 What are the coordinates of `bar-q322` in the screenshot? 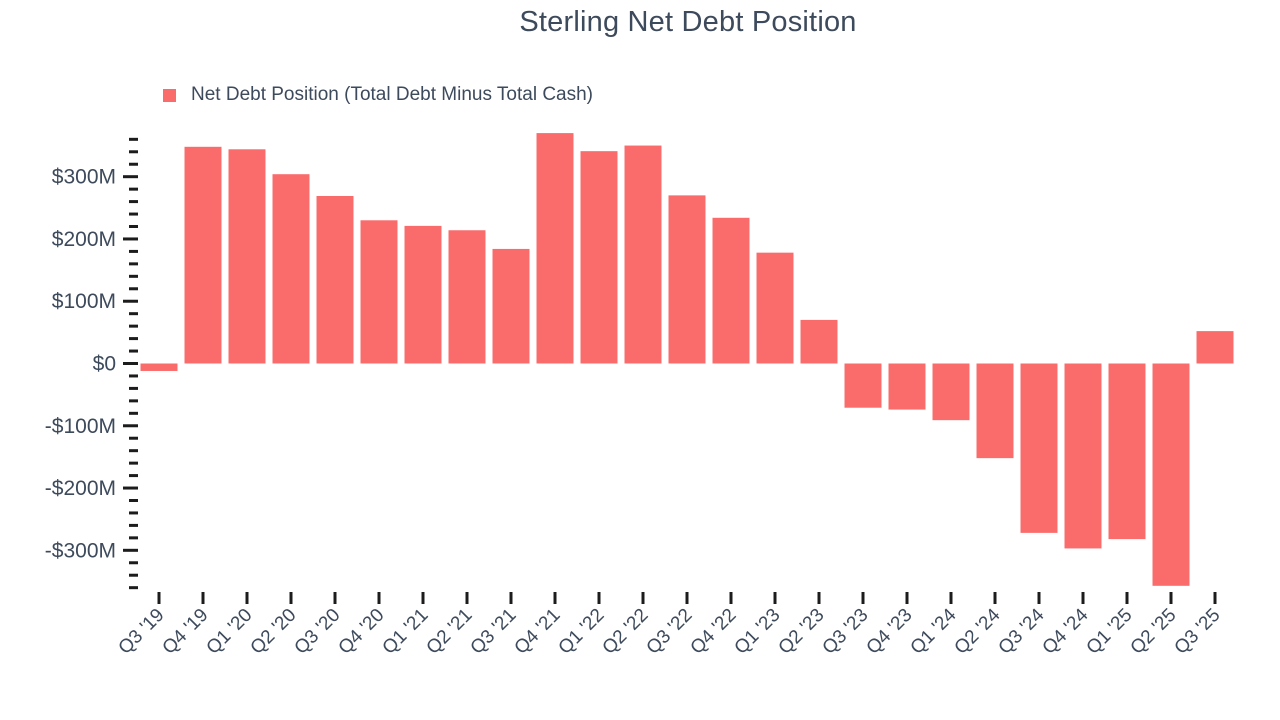 It's located at (687, 279).